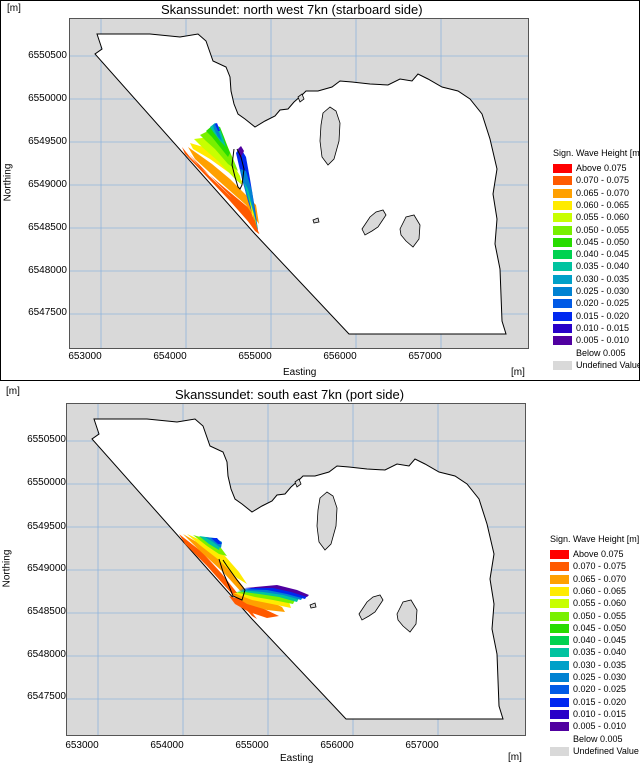 Image resolution: width=640 pixels, height=766 pixels. I want to click on x-unit-label: [m], so click(518, 372).